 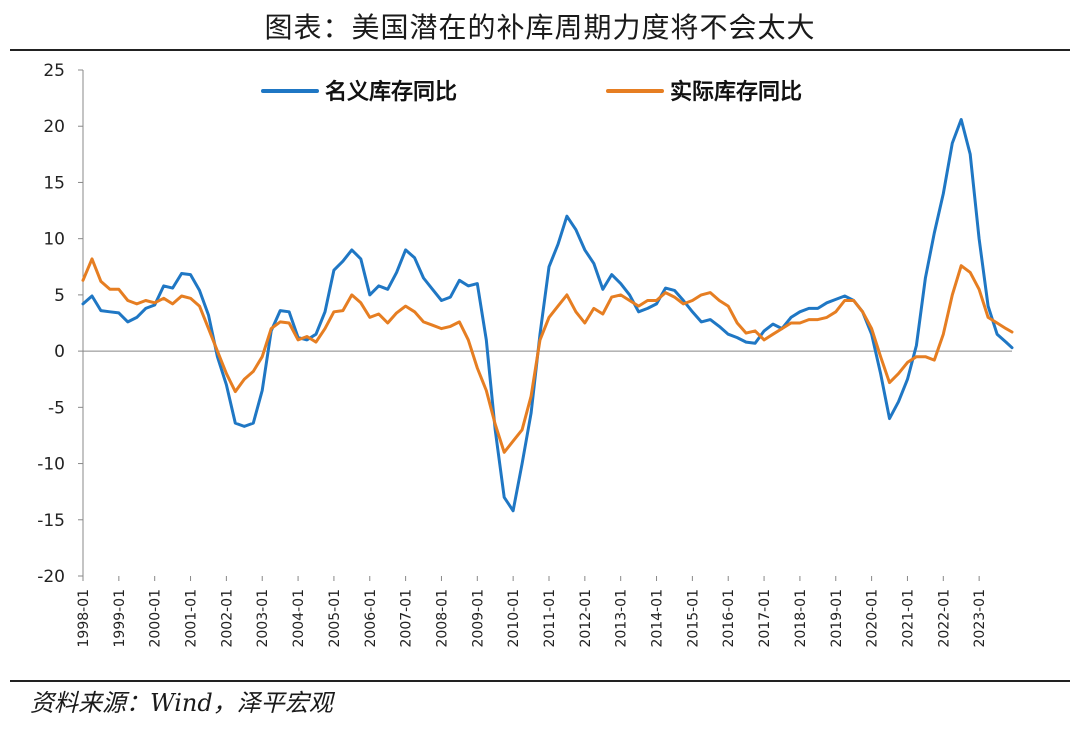 What do you see at coordinates (263, 618) in the screenshot?
I see `x-tick-label: 2003-01` at bounding box center [263, 618].